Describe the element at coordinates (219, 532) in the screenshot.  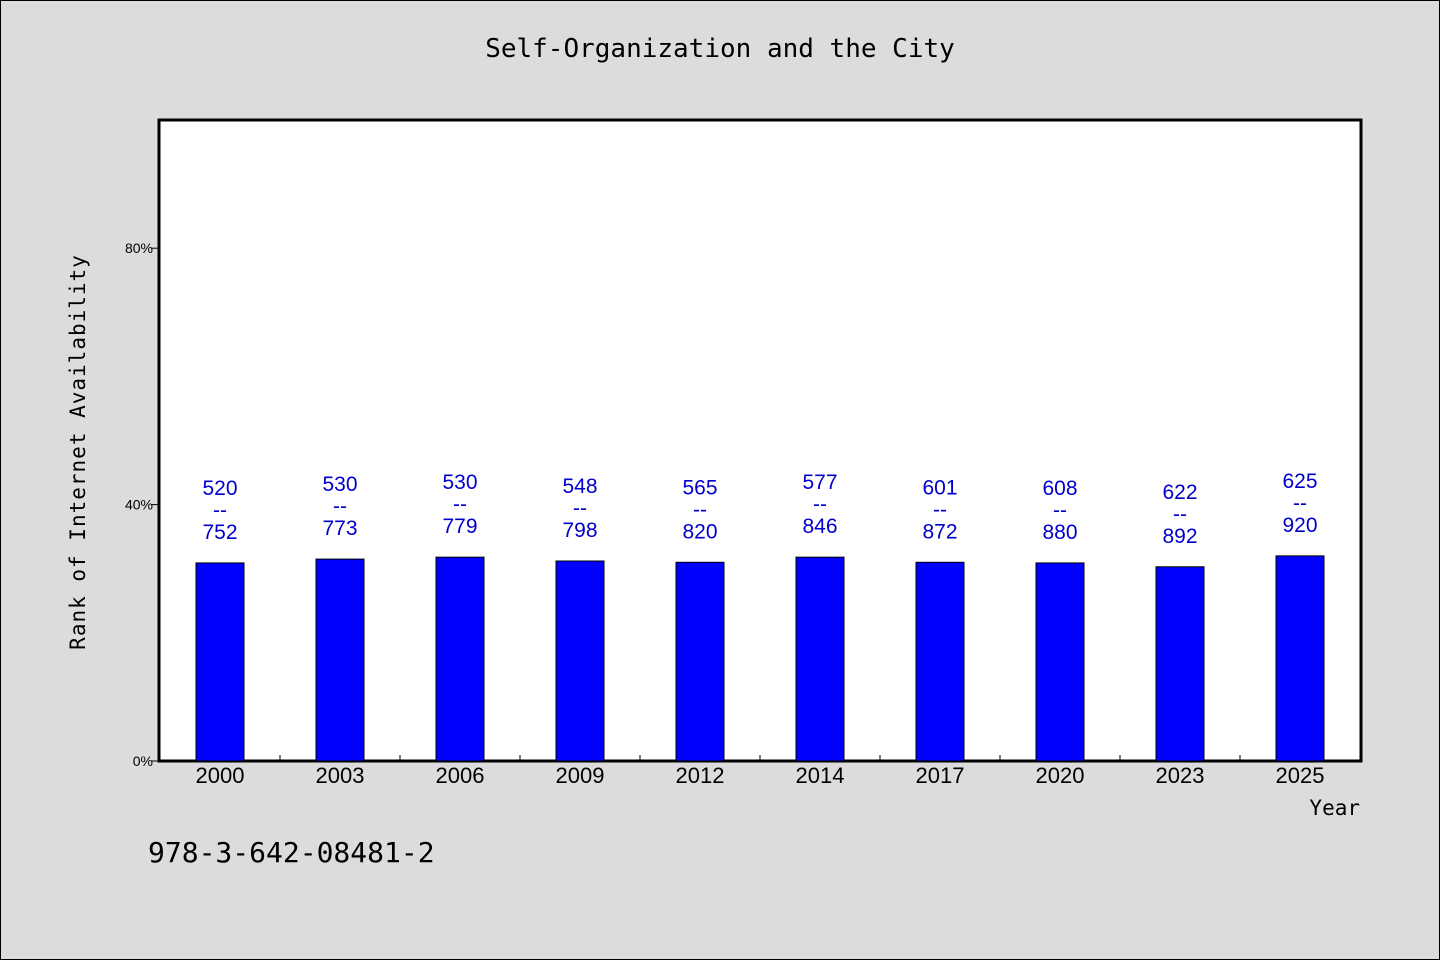
I see `bar-data-label: 752` at that location.